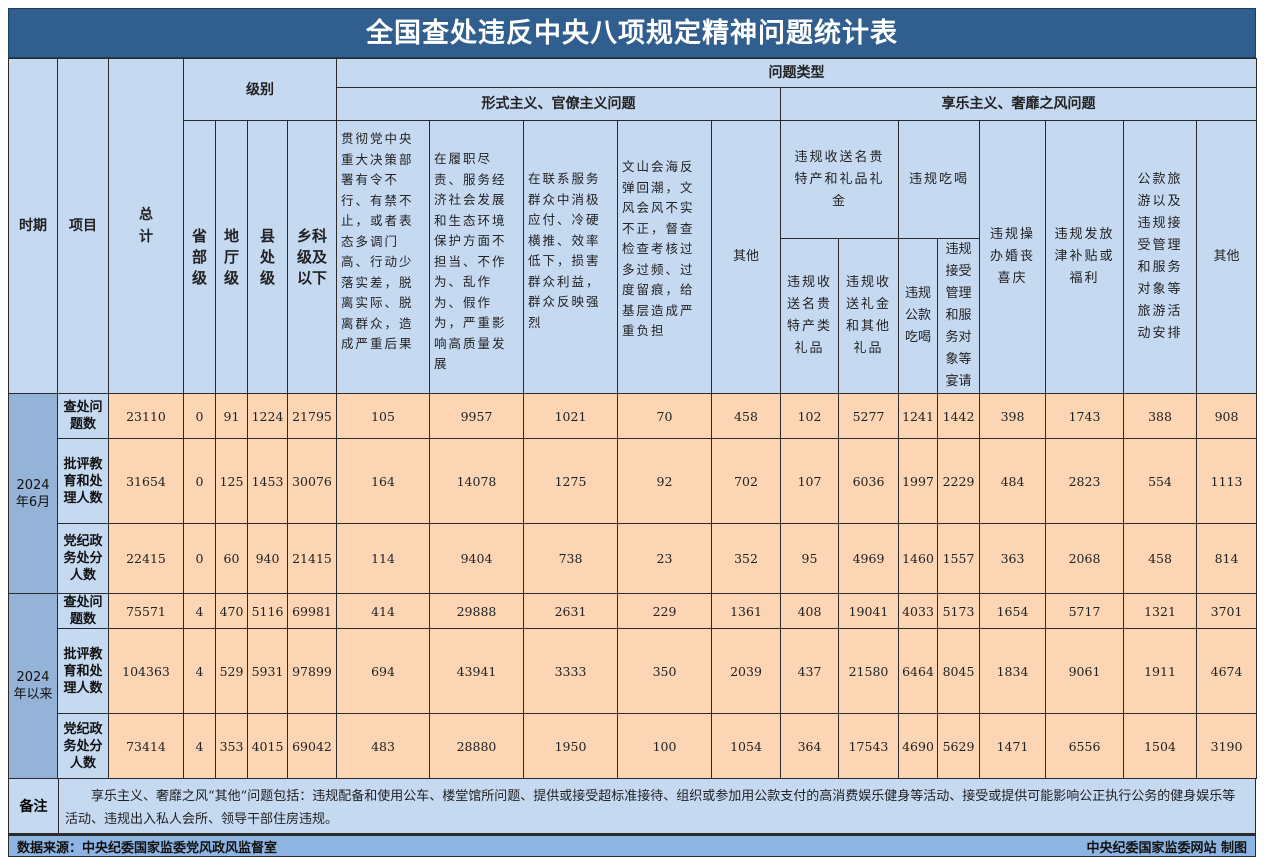 This screenshot has height=857, width=1264. I want to click on data-cell: 458, so click(746, 416).